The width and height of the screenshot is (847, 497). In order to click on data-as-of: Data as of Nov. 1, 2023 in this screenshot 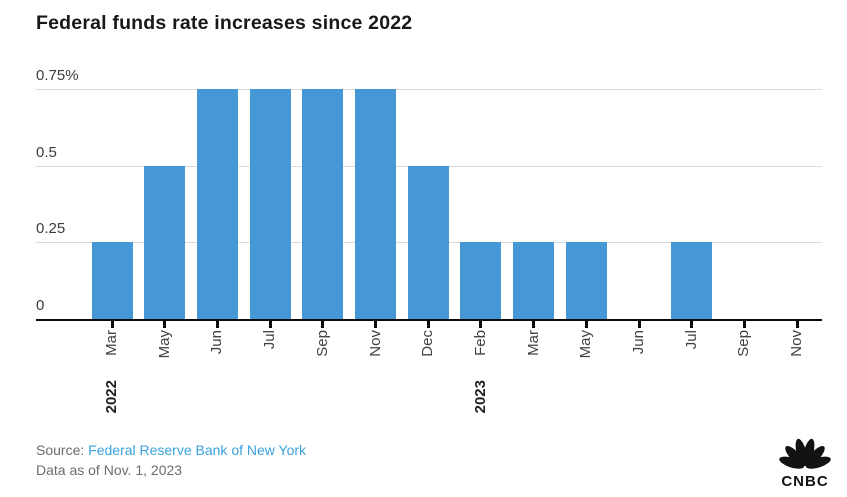, I will do `click(109, 470)`.